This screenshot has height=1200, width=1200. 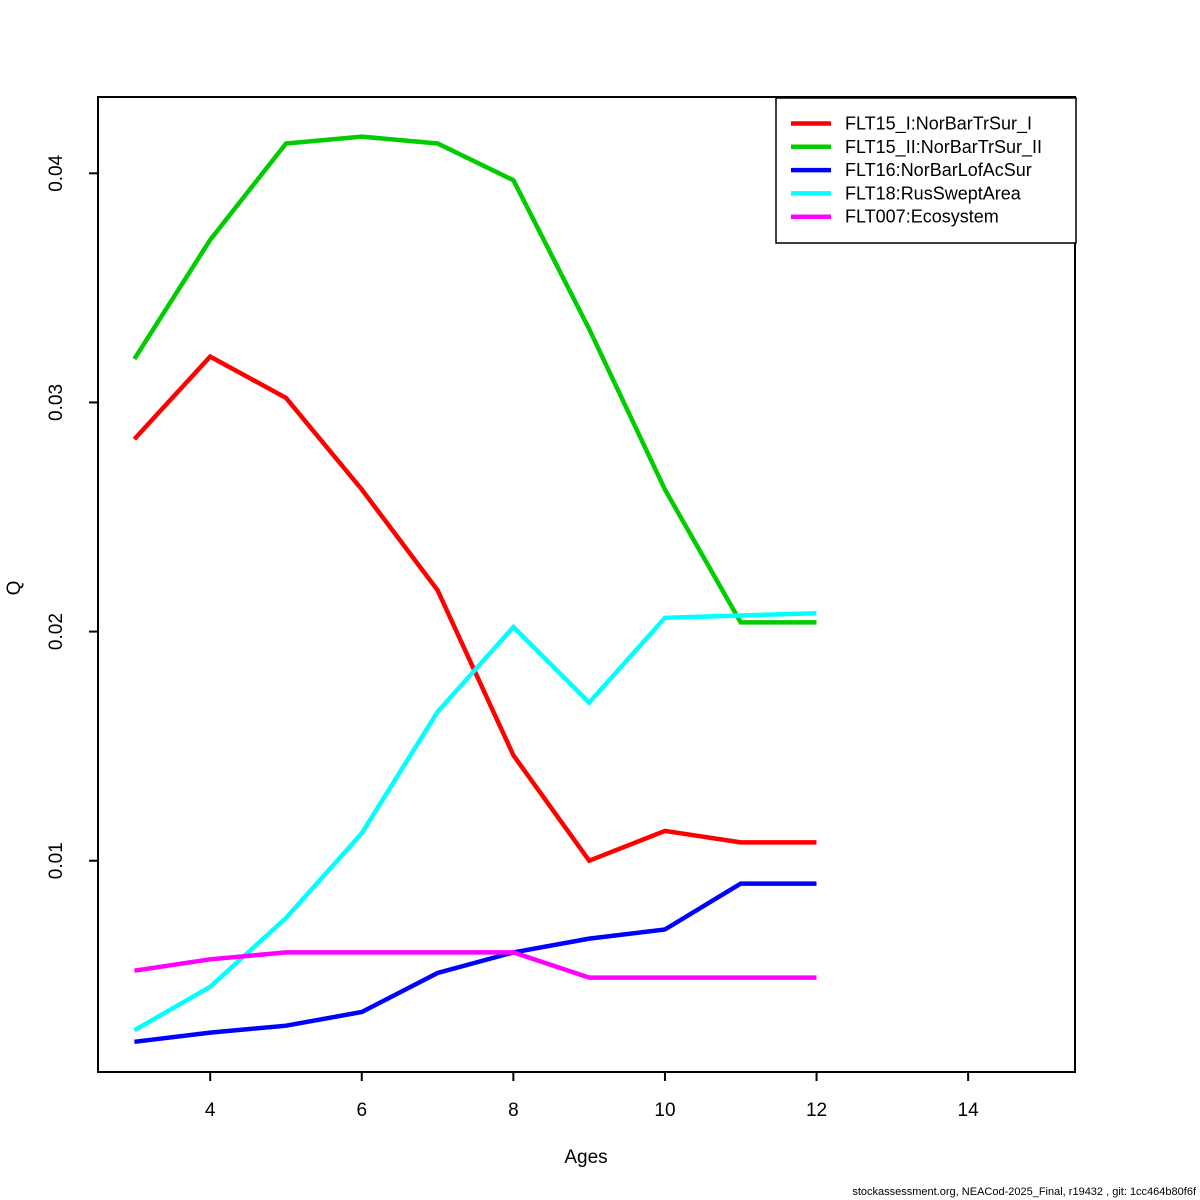 I want to click on x-tick-label: 4, so click(x=210, y=1110).